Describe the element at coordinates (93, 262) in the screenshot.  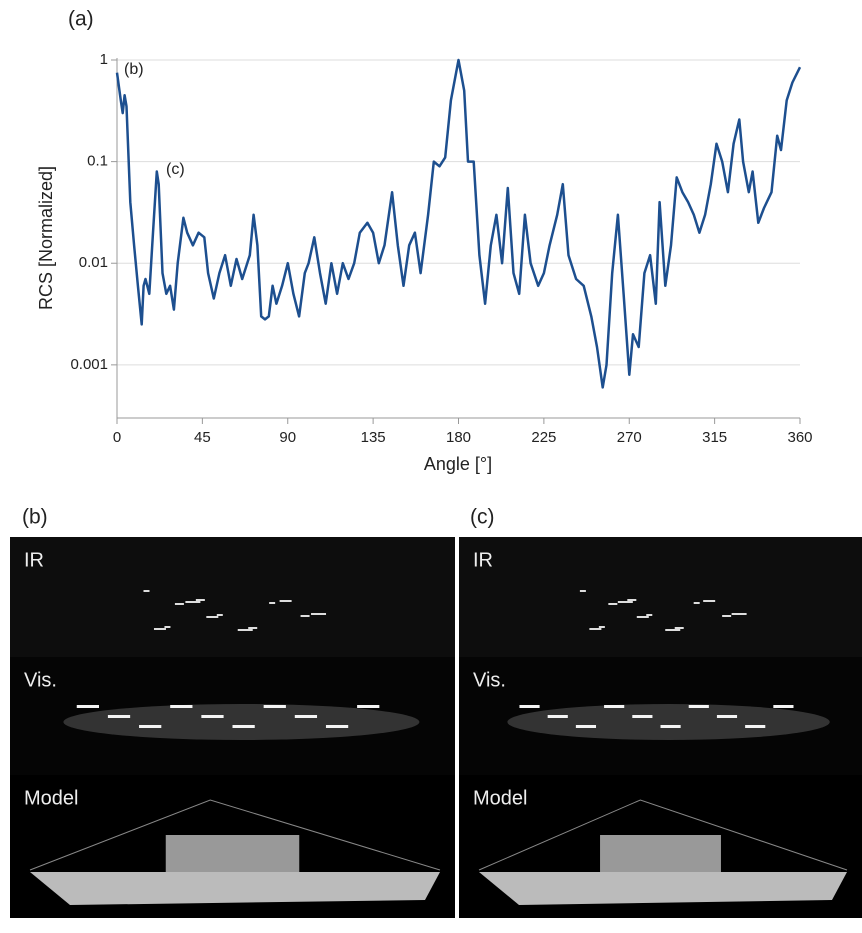
I see `y-tick-label: 0.01` at that location.